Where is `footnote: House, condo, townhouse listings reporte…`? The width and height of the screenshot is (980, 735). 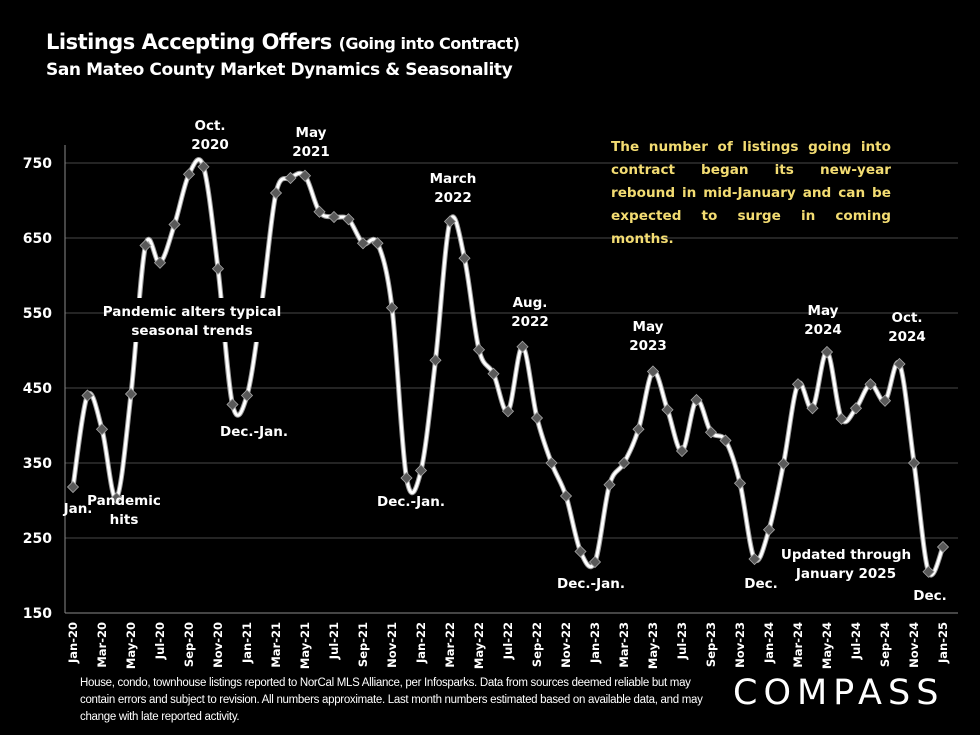 footnote: House, condo, townhouse listings reporte… is located at coordinates (391, 700).